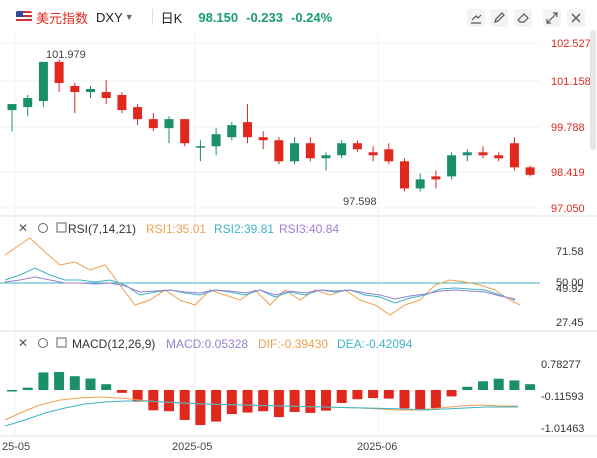 This screenshot has height=458, width=597. I want to click on price-tick: 98.419, so click(568, 173).